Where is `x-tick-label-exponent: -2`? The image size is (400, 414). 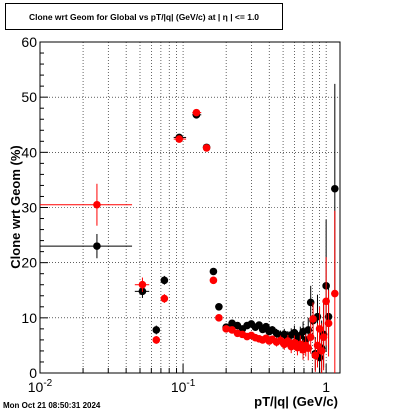
x-tick-label-exponent: -2 is located at coordinates (47, 383).